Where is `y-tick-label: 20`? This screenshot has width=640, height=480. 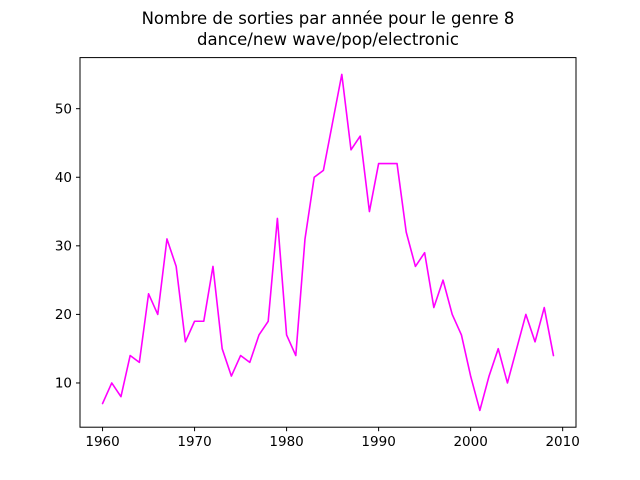 y-tick-label: 20 is located at coordinates (63, 315).